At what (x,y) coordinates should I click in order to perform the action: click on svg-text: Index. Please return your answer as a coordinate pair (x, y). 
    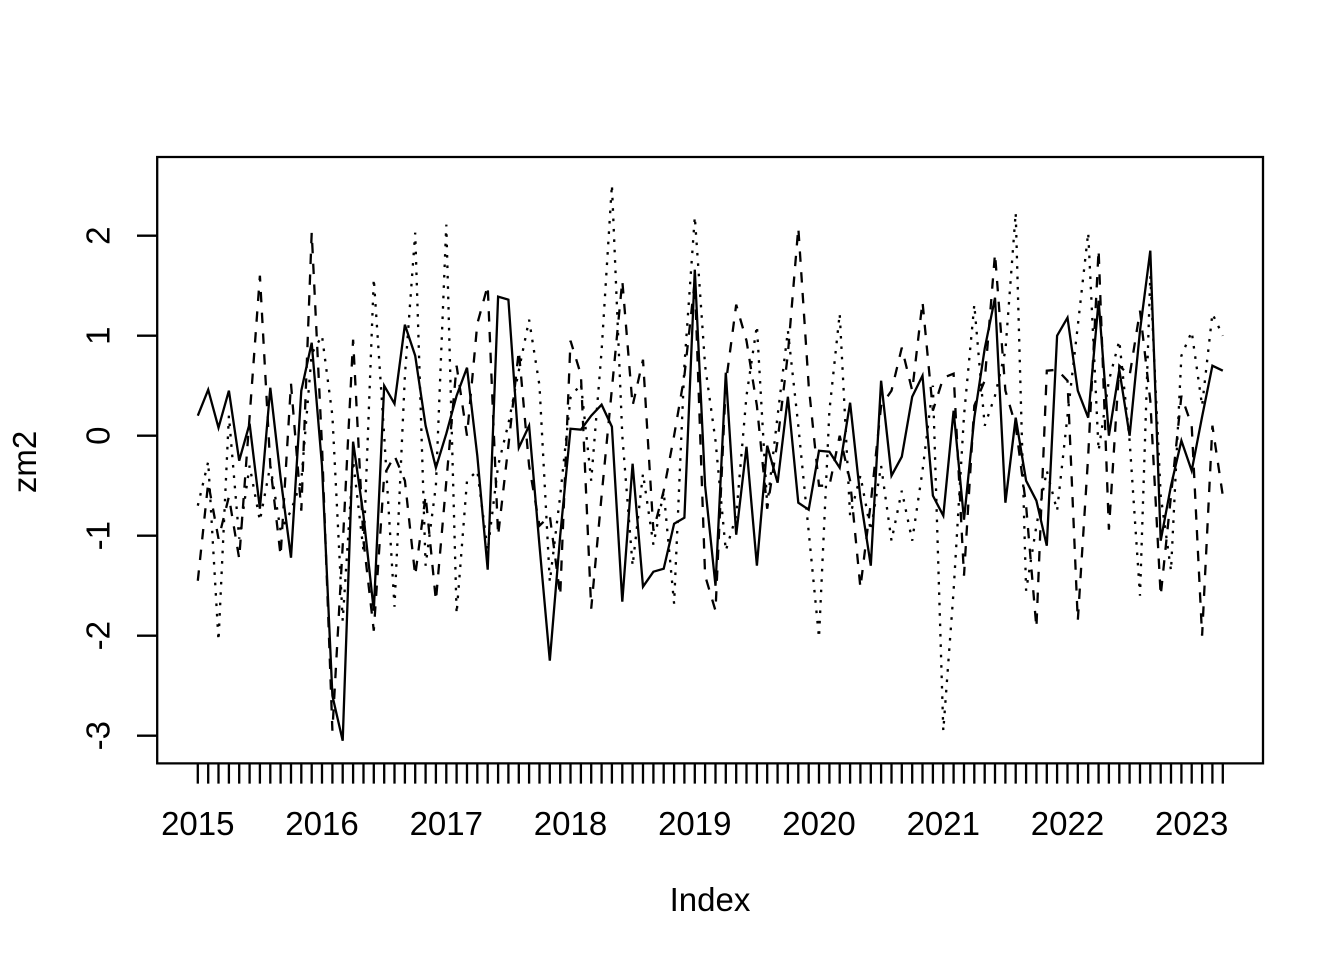
    Looking at the image, I should click on (710, 899).